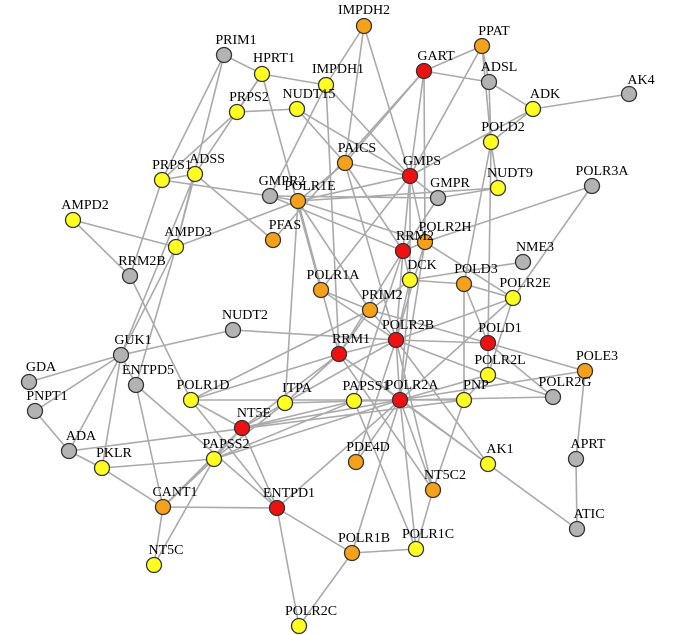 The width and height of the screenshot is (673, 635). I want to click on node-label-ampd3: AMPD3, so click(187, 232).